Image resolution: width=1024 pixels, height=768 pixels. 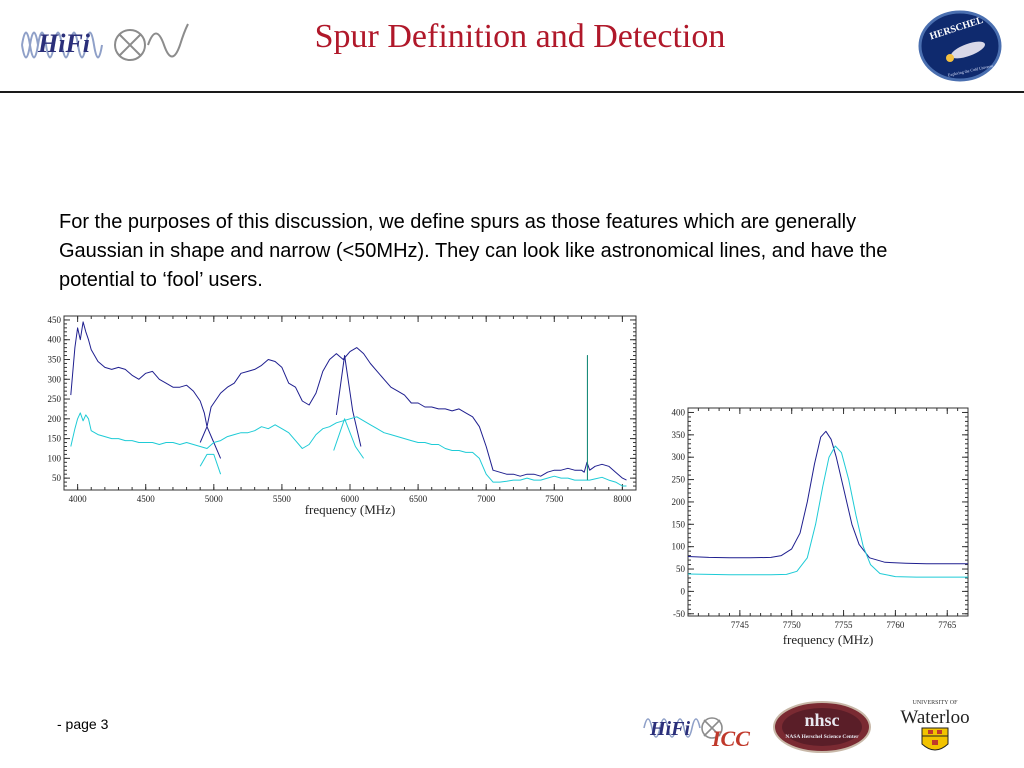 I want to click on chart1-x-tick-label: 7000, so click(x=486, y=499).